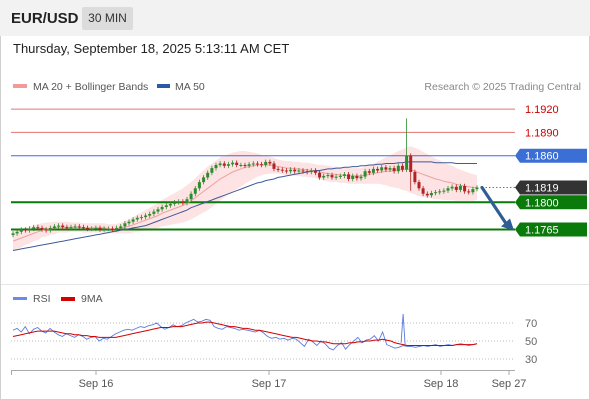 The height and width of the screenshot is (400, 590). I want to click on support-level-label: 1.1800, so click(542, 203).